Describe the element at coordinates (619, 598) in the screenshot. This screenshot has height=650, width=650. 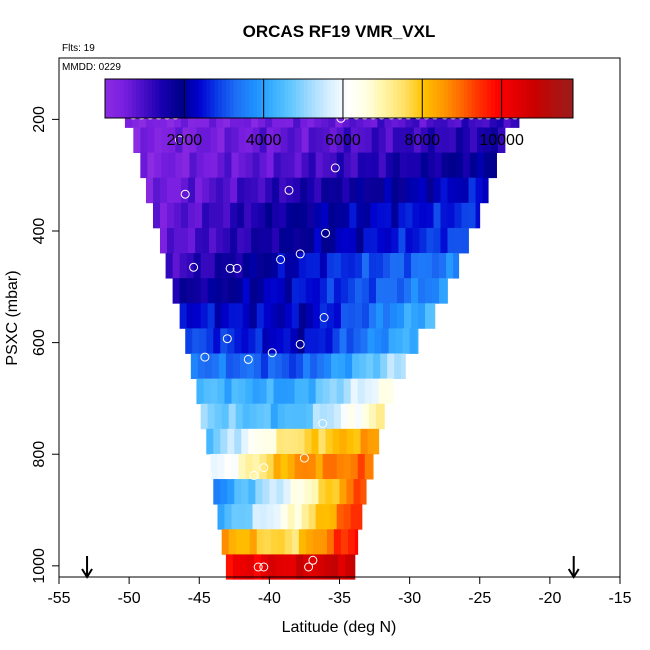
I see `x-tick-label: -15` at that location.